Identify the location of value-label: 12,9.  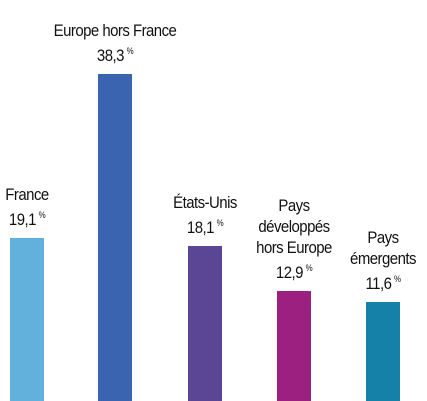
(289, 272).